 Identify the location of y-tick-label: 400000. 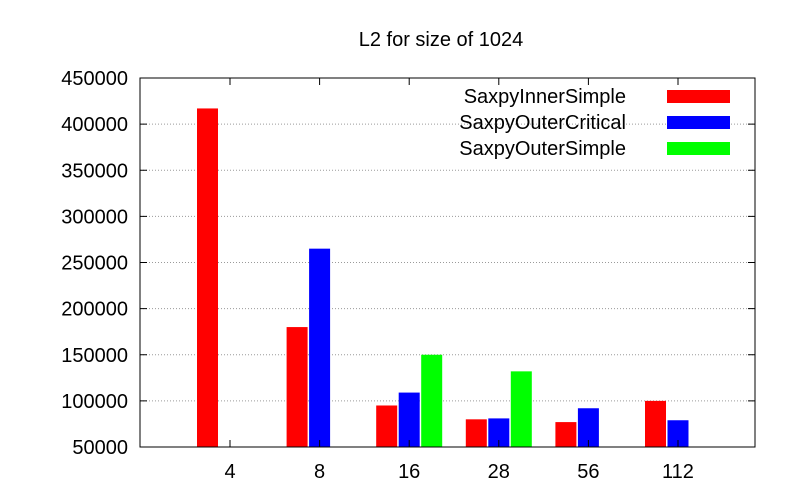
(94, 125).